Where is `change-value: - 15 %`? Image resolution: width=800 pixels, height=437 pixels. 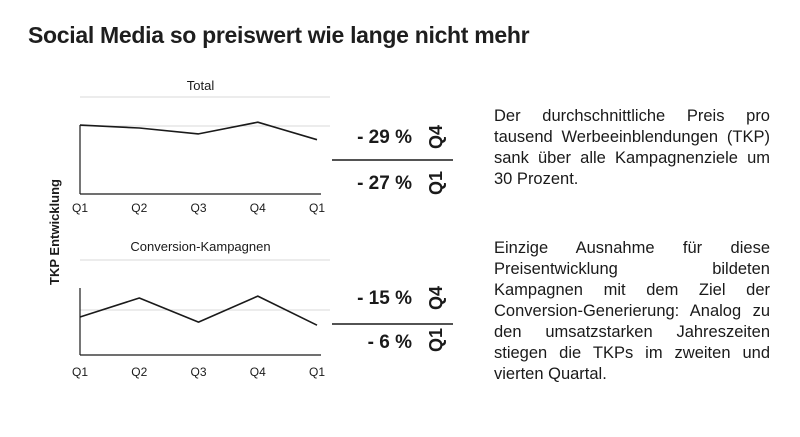 change-value: - 15 % is located at coordinates (384, 298).